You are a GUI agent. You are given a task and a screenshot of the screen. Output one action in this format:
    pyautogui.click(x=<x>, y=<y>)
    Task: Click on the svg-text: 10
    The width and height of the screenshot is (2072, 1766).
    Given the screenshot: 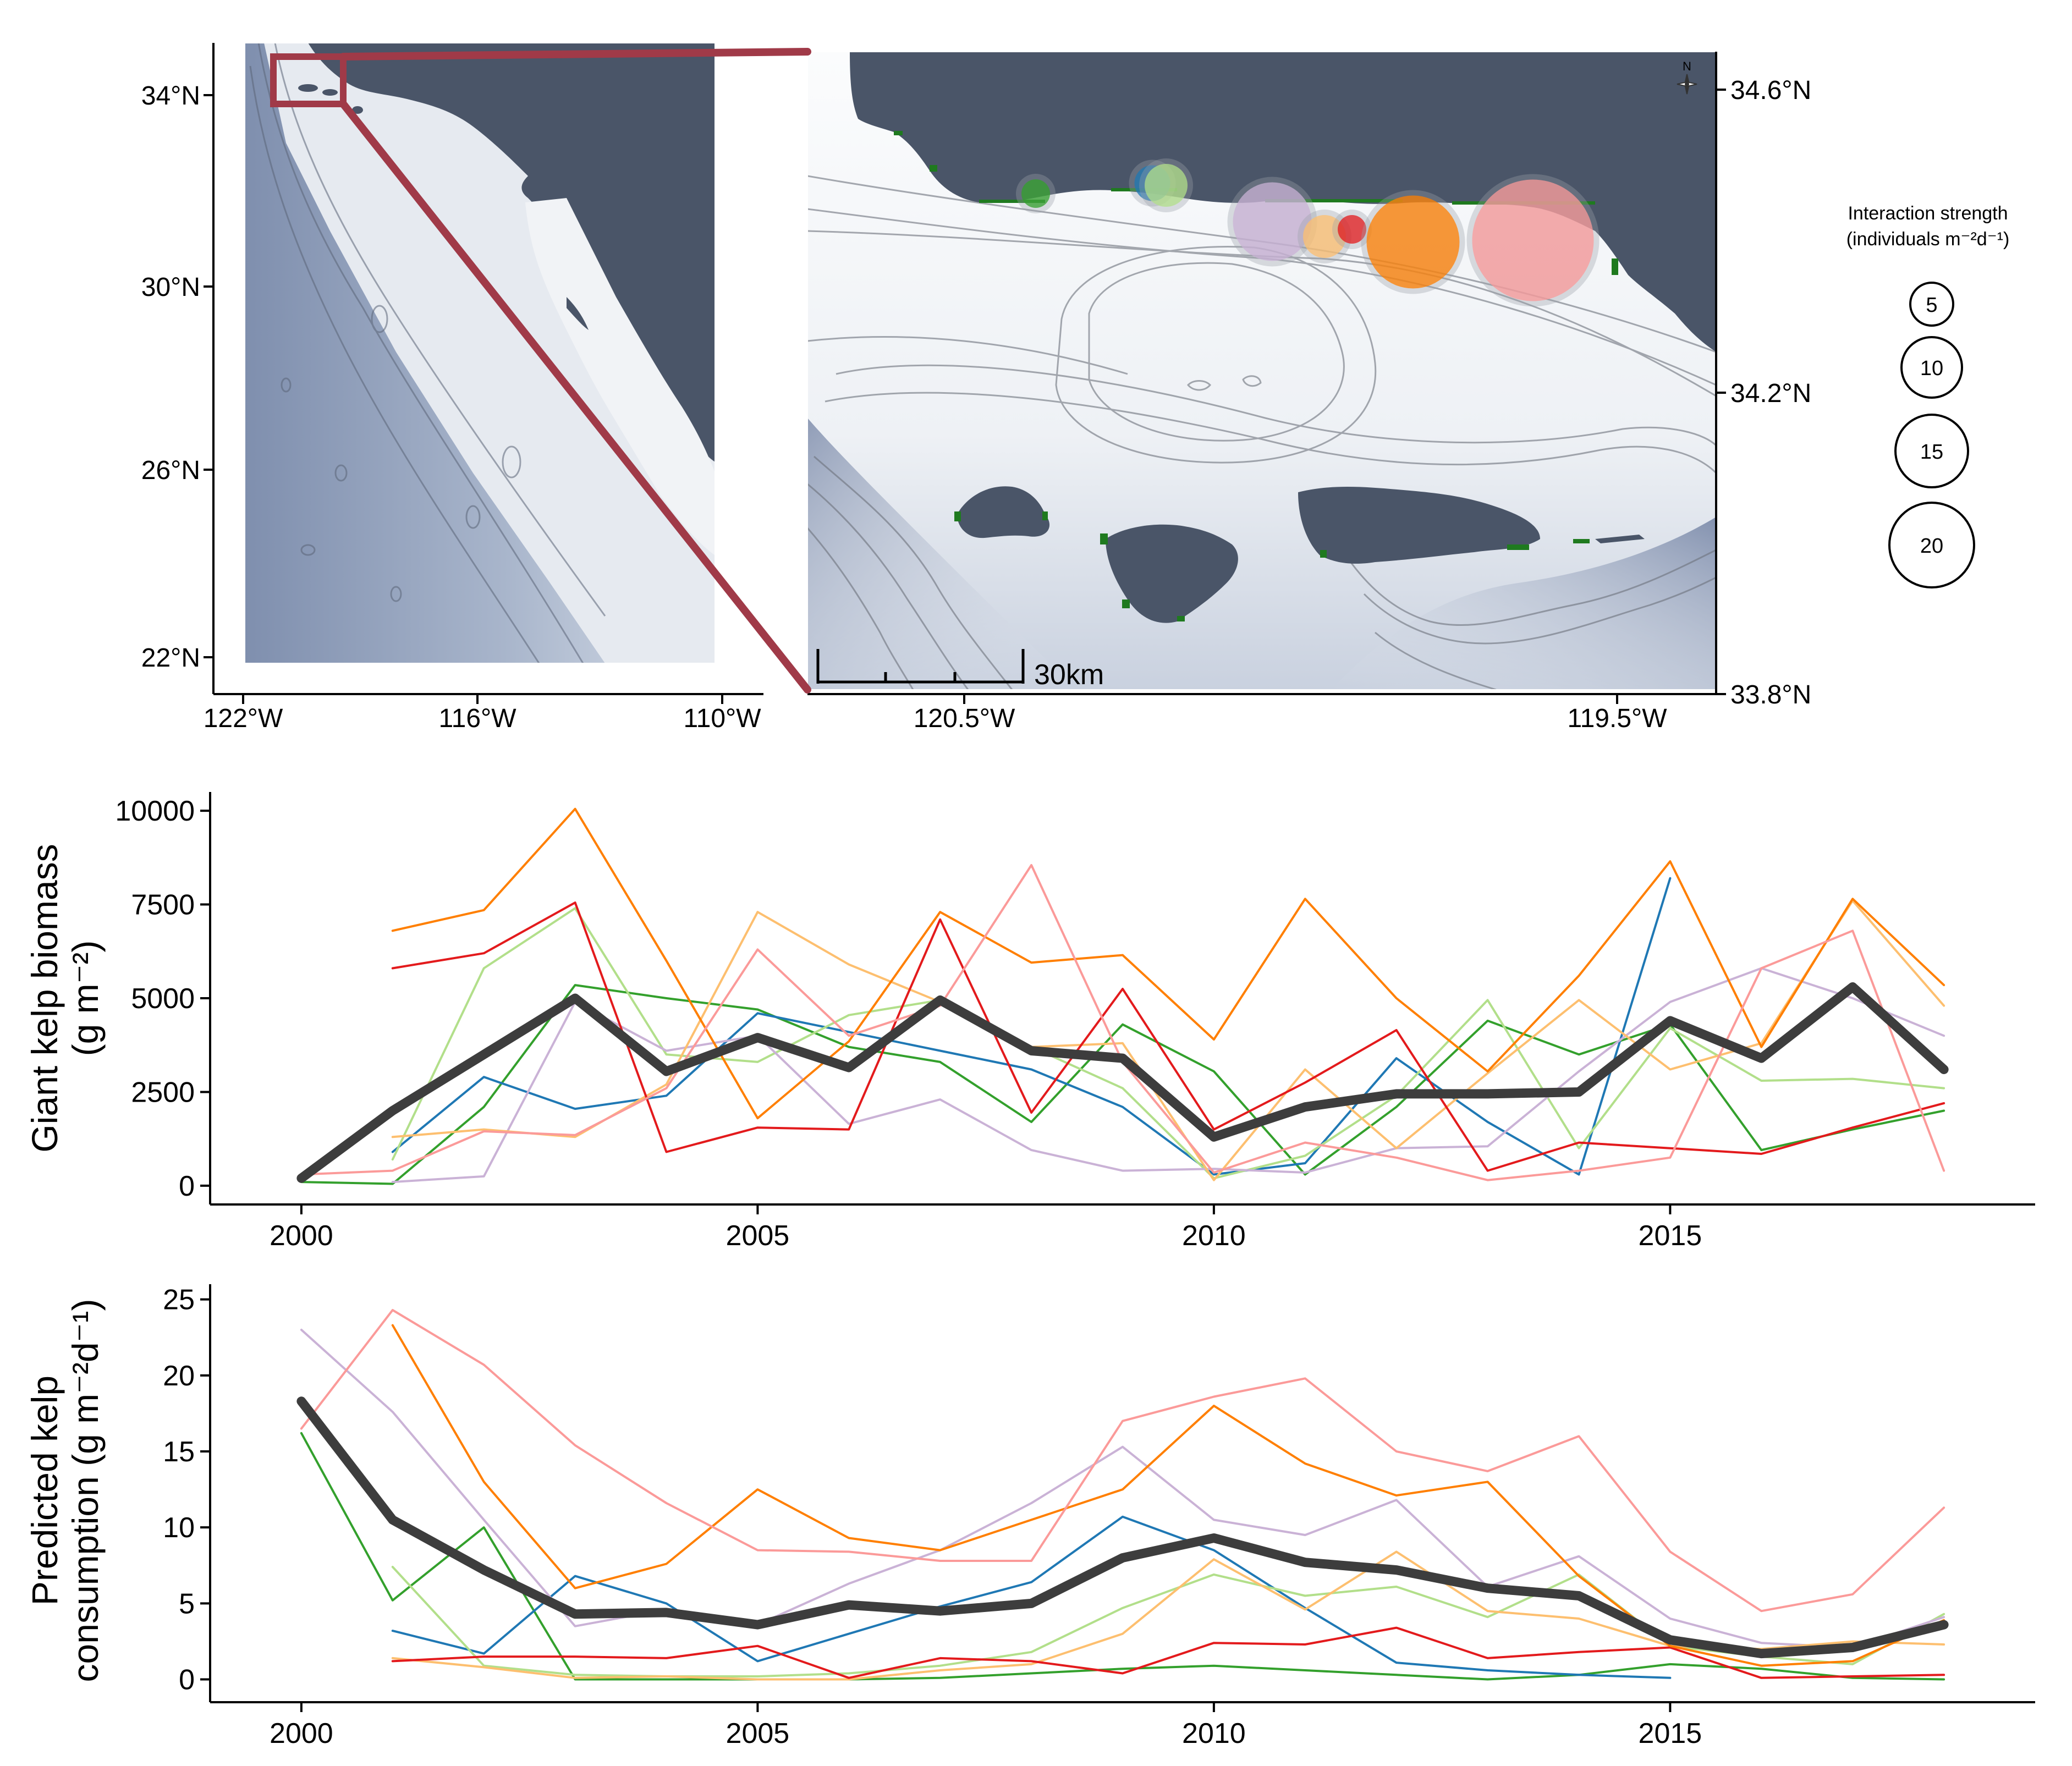 What is the action you would take?
    pyautogui.click(x=1931, y=368)
    